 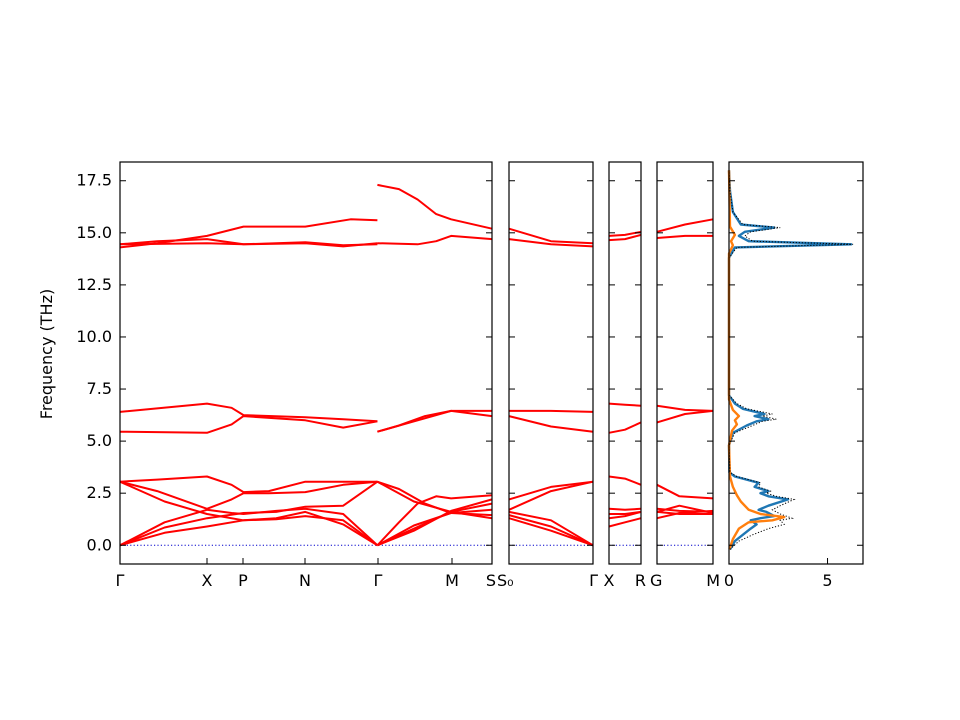 I want to click on y-tick-label: 10.0, so click(x=94, y=336).